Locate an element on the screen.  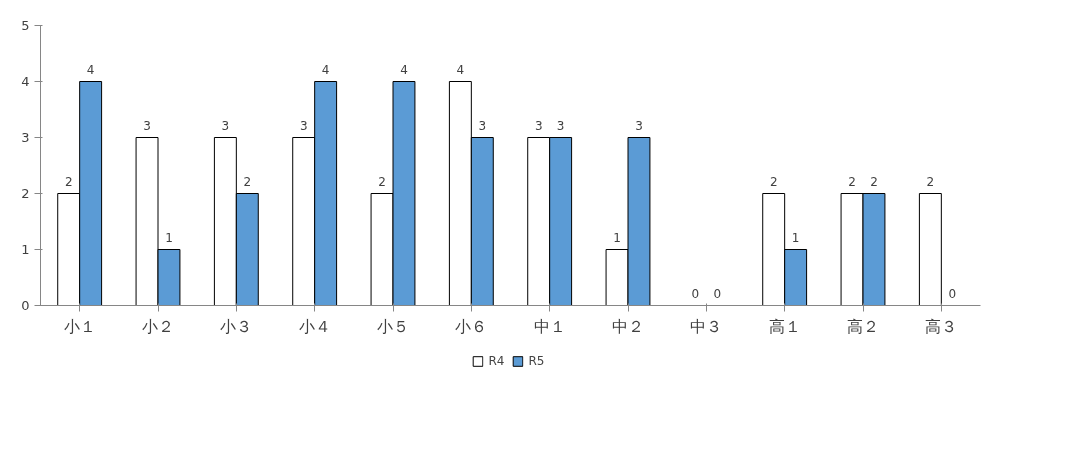
legend-label: R5 is located at coordinates (537, 360).